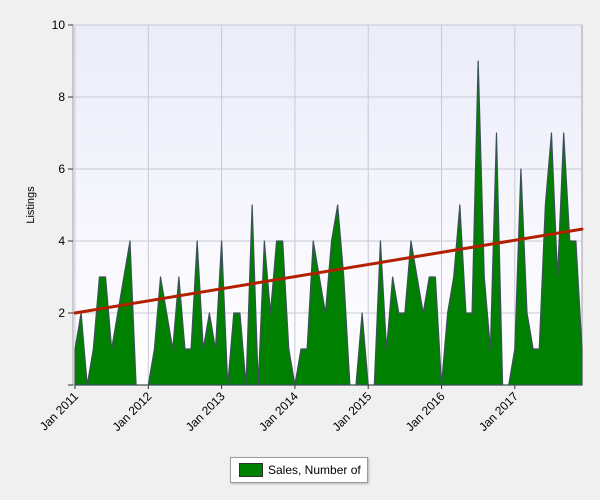  Describe the element at coordinates (352, 411) in the screenshot. I see `x-tick-label: Jan 2015` at that location.